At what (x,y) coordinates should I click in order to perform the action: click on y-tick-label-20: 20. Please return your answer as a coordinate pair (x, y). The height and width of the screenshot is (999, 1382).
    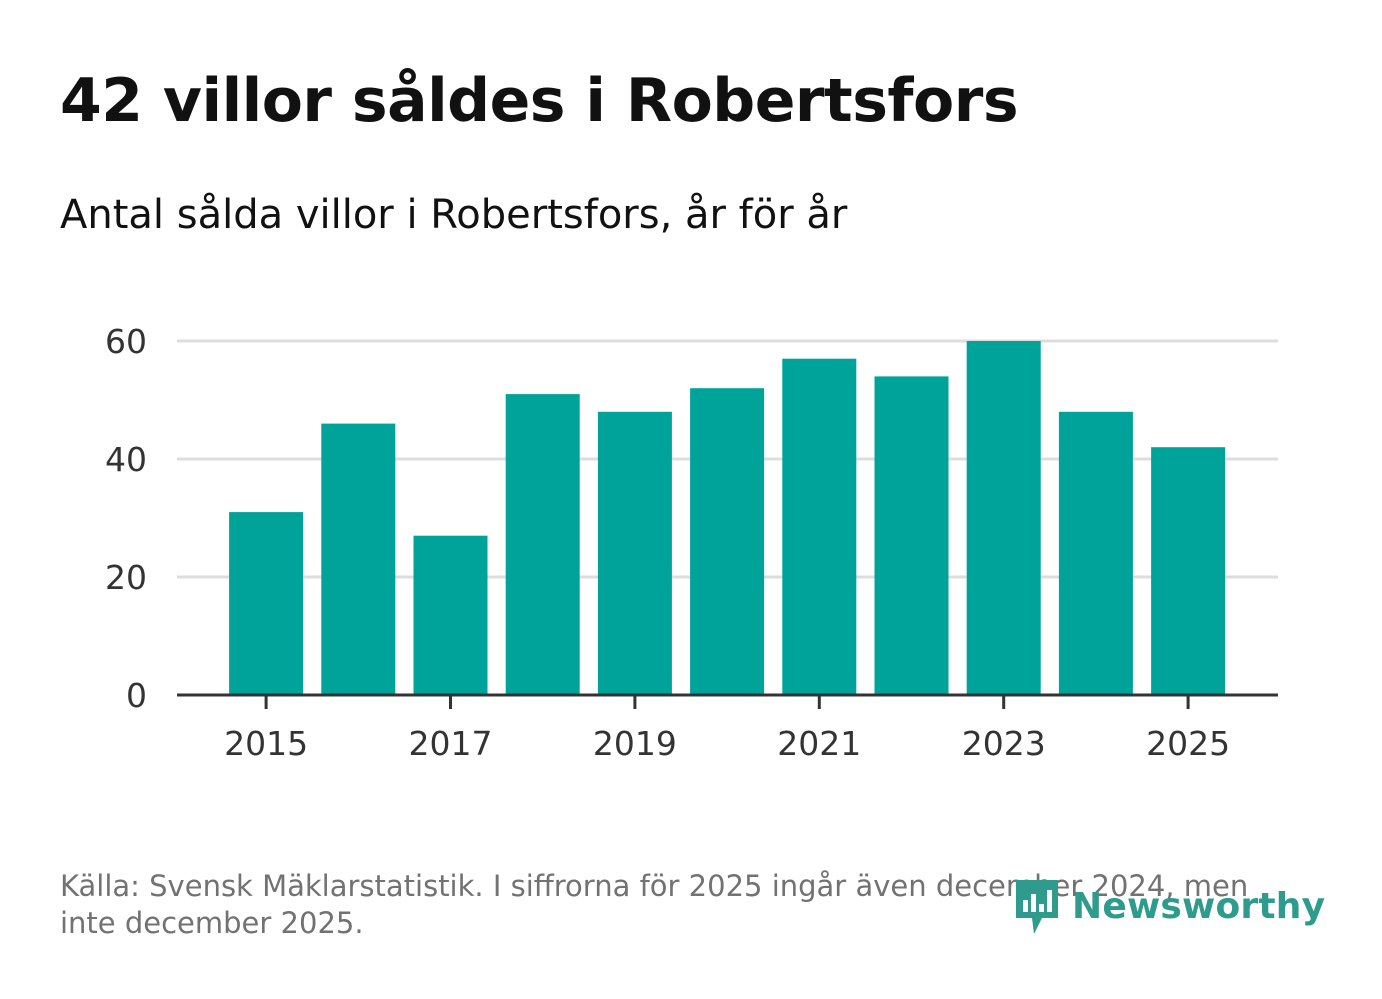
    Looking at the image, I should click on (126, 577).